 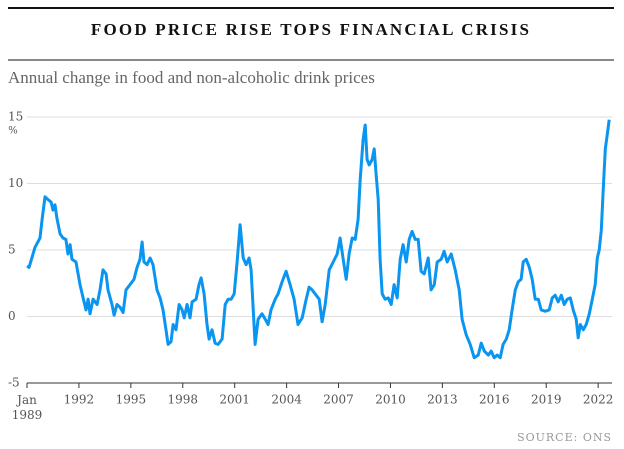 I want to click on y-tick-label: 15, so click(x=15, y=117).